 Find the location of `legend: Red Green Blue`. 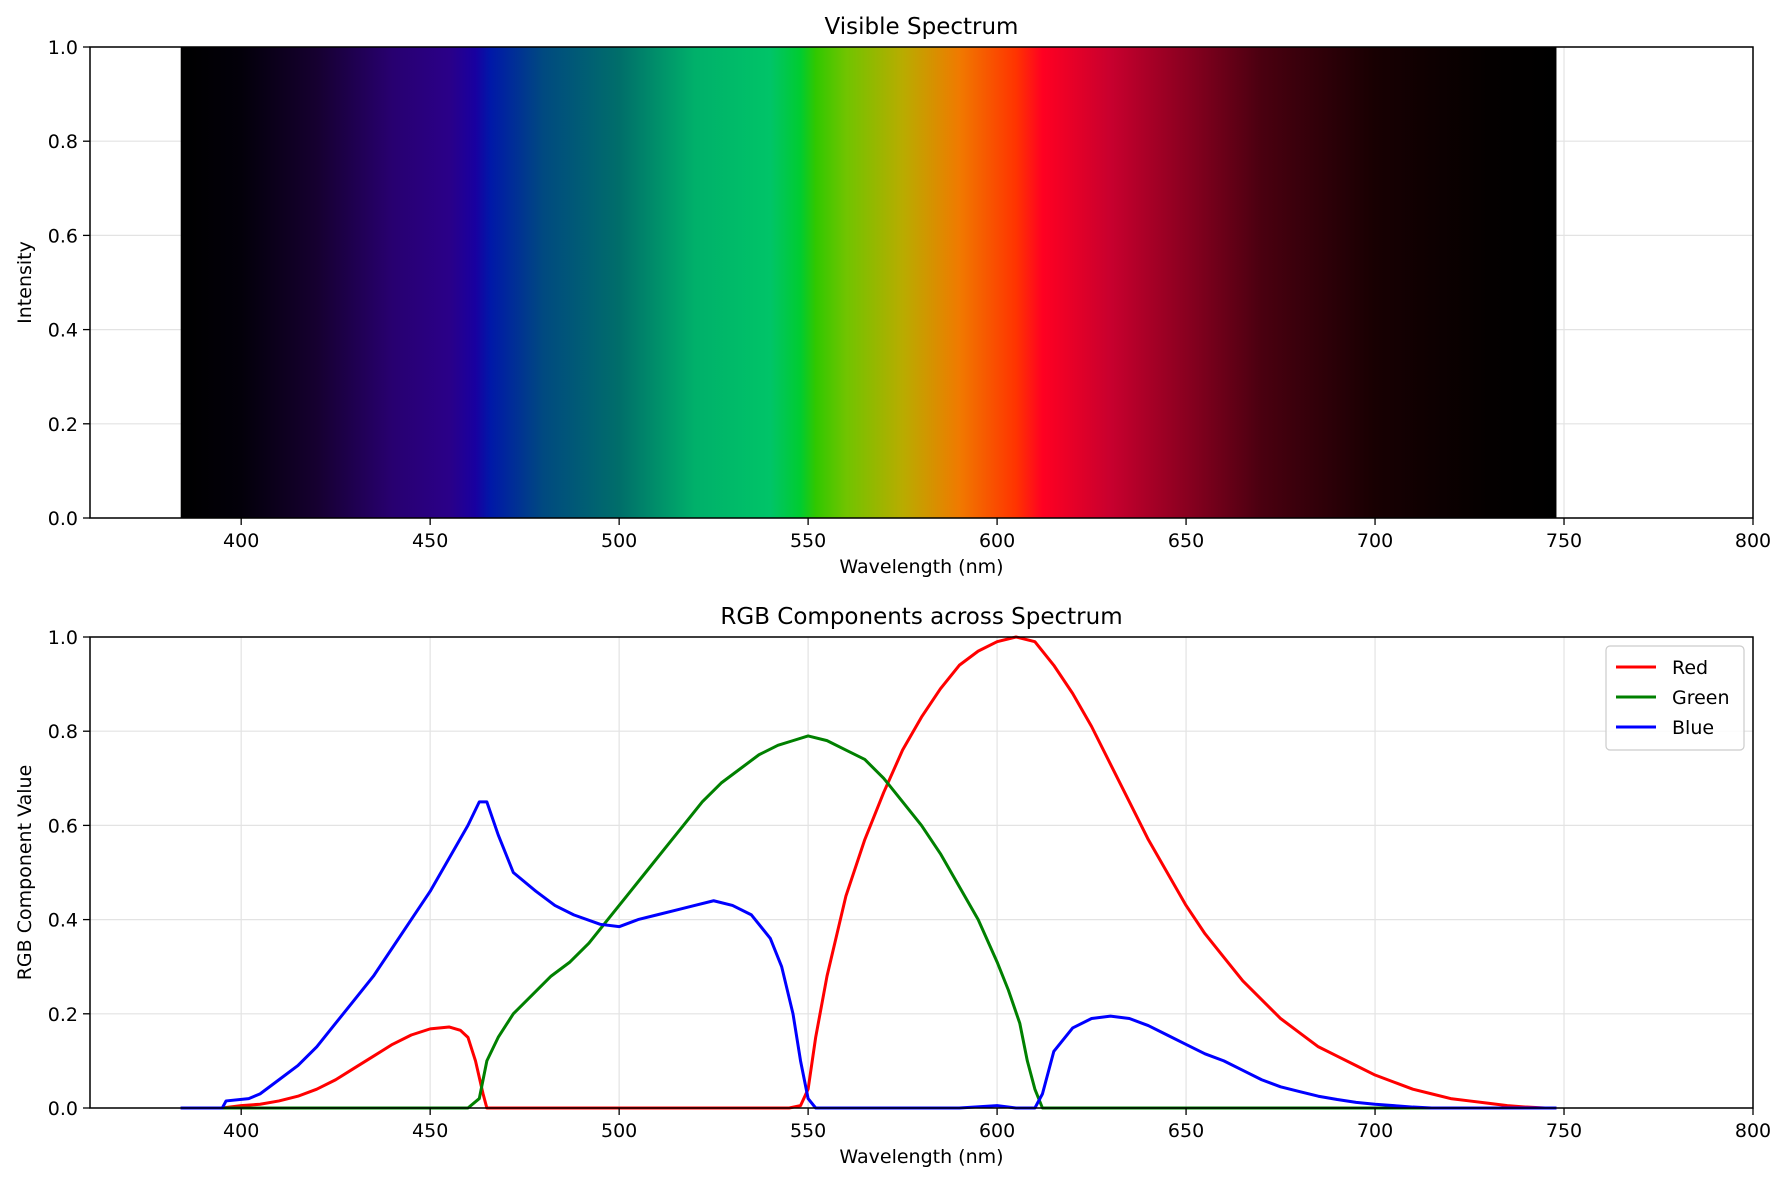

legend: Red Green Blue is located at coordinates (1675, 698).